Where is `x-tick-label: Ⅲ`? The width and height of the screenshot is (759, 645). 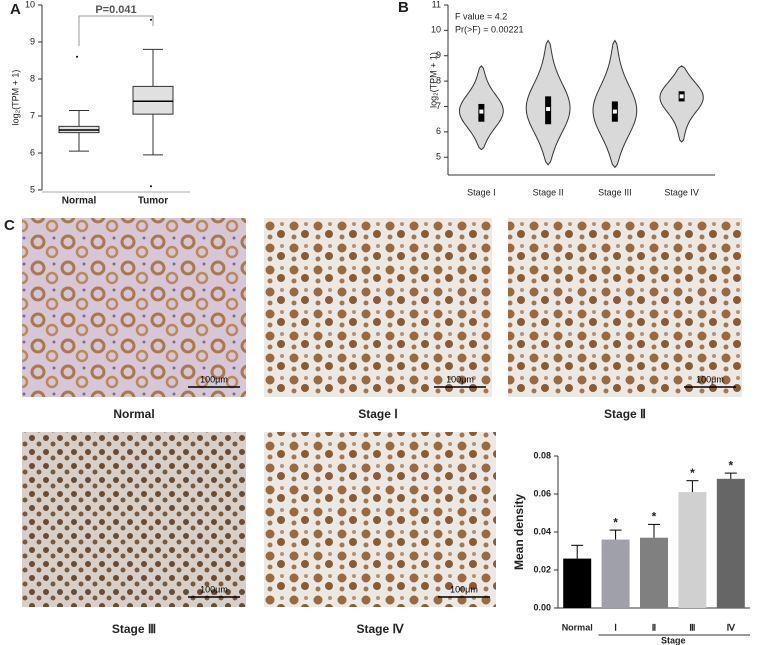 x-tick-label: Ⅲ is located at coordinates (692, 627).